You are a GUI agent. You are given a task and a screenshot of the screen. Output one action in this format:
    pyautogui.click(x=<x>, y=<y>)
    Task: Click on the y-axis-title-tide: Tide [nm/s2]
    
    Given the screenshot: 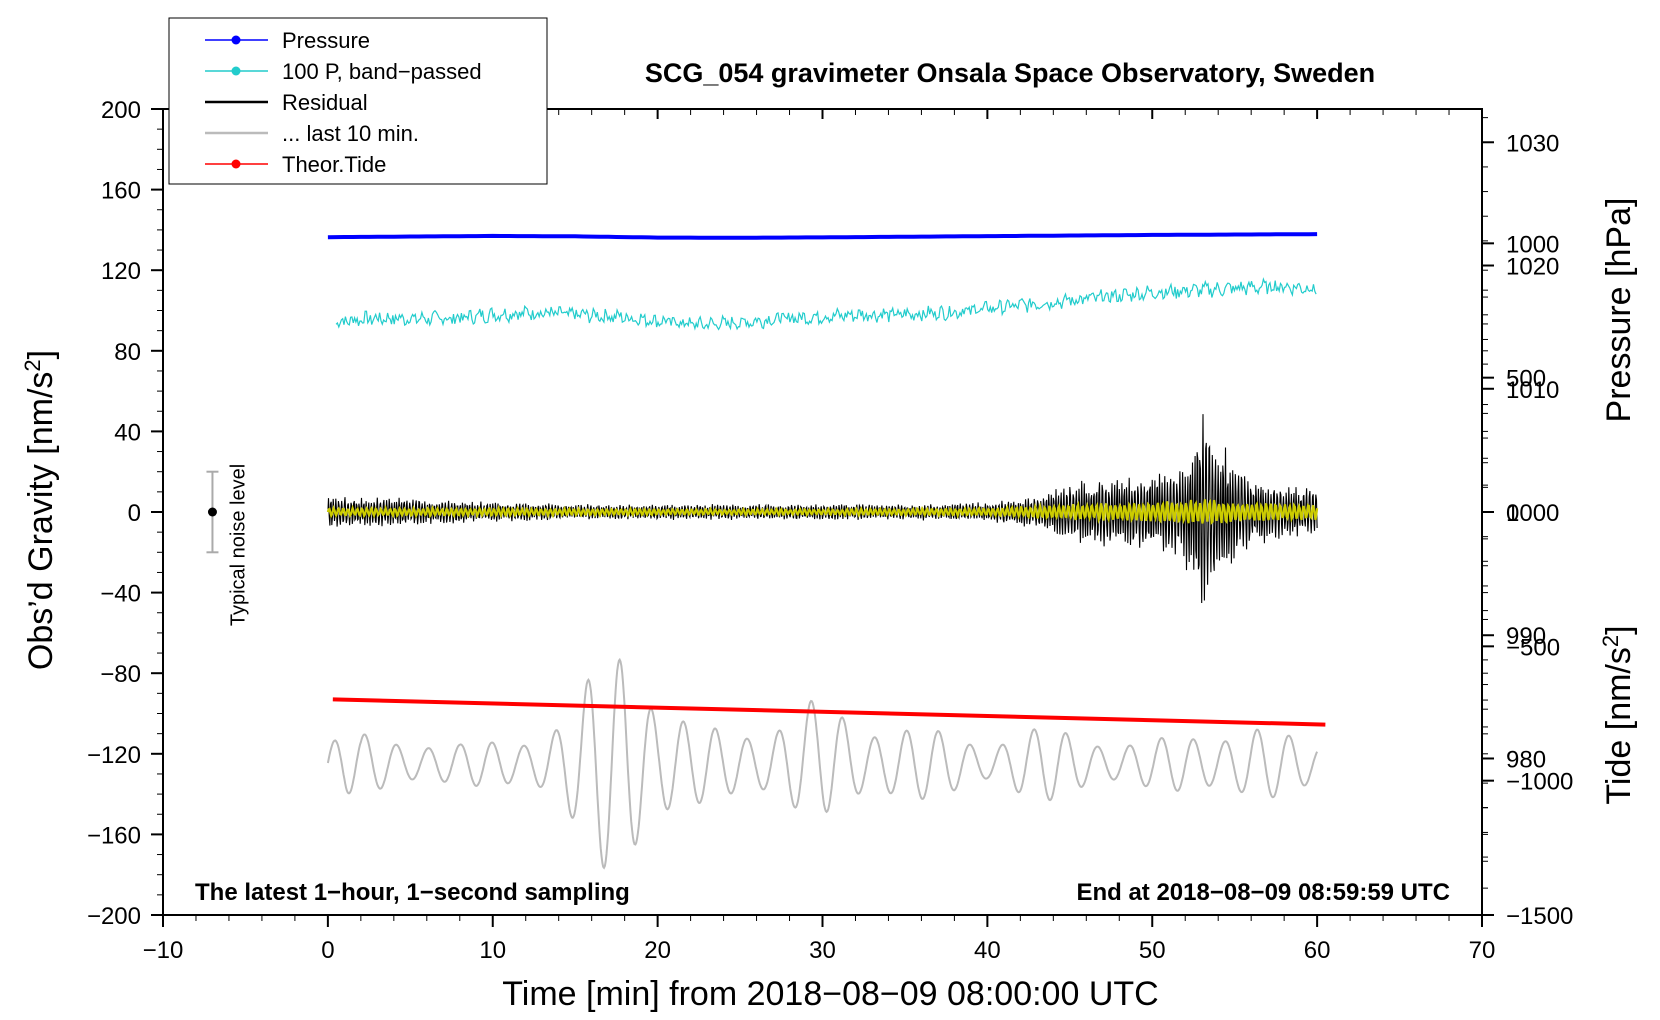 What is the action you would take?
    pyautogui.click(x=1618, y=714)
    